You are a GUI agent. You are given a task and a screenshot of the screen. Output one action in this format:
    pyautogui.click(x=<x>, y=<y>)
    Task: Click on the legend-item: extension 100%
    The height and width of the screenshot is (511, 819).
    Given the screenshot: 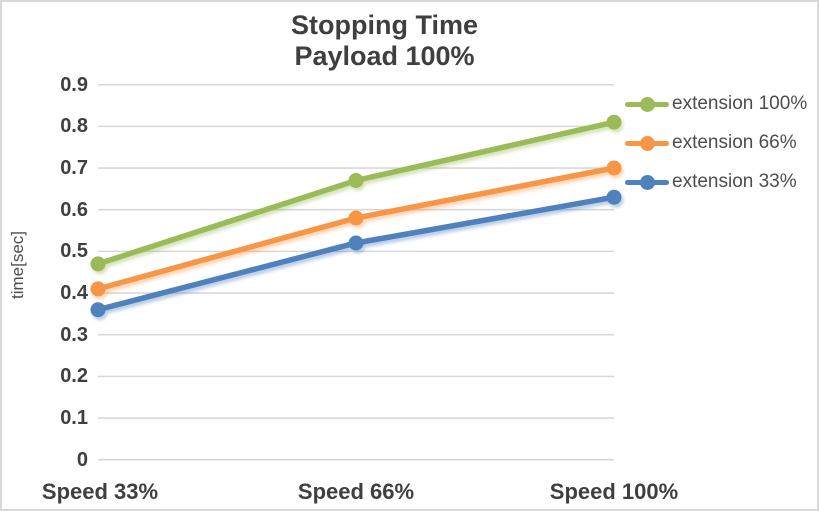 What is the action you would take?
    pyautogui.click(x=716, y=104)
    